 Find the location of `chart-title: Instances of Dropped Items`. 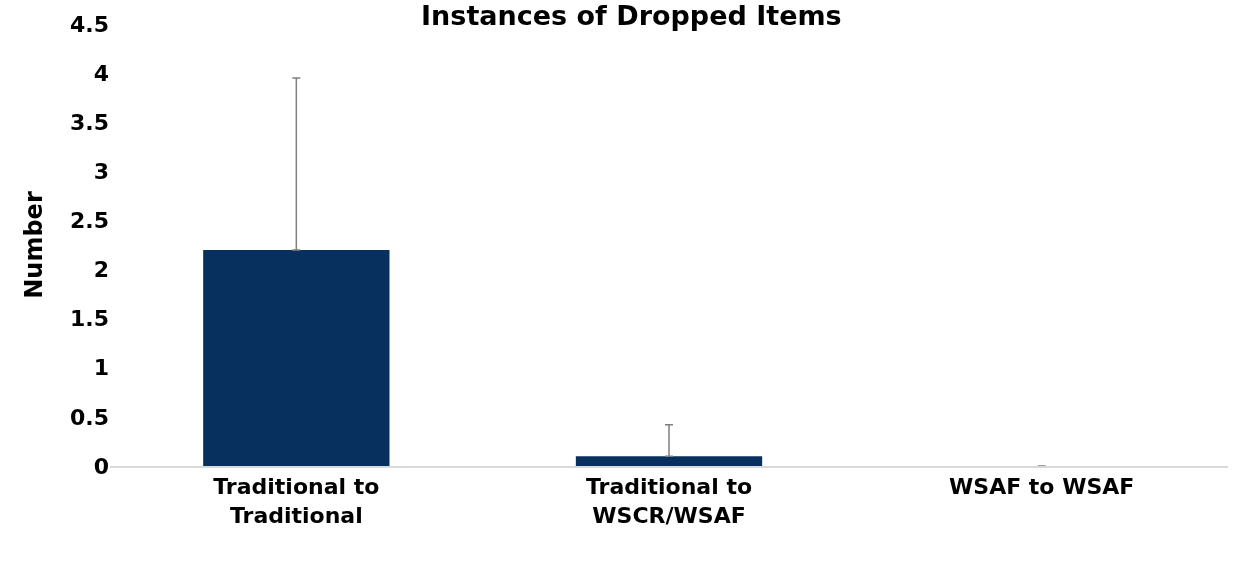

chart-title: Instances of Dropped Items is located at coordinates (631, 15).